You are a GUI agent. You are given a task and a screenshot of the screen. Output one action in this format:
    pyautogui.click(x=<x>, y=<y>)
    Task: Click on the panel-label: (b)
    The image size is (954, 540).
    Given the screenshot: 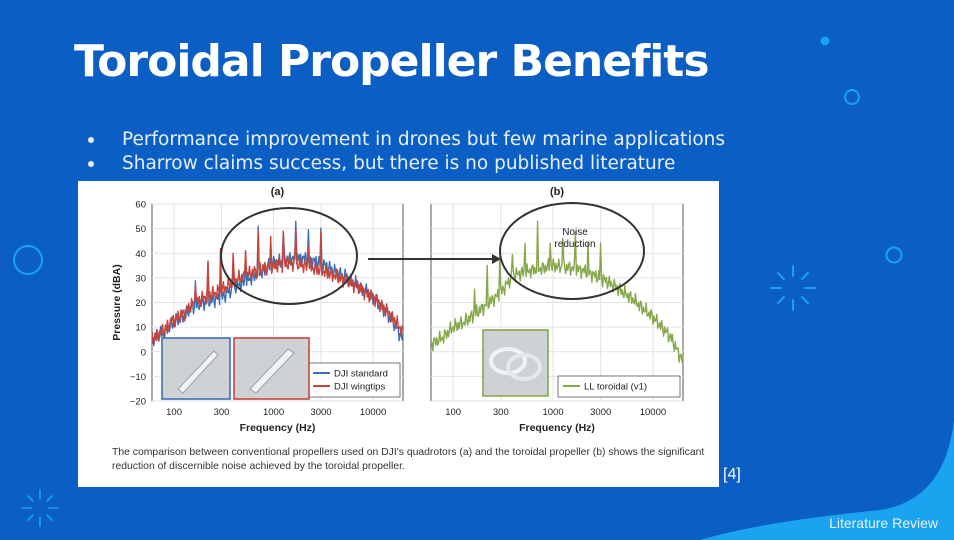 What is the action you would take?
    pyautogui.click(x=557, y=192)
    